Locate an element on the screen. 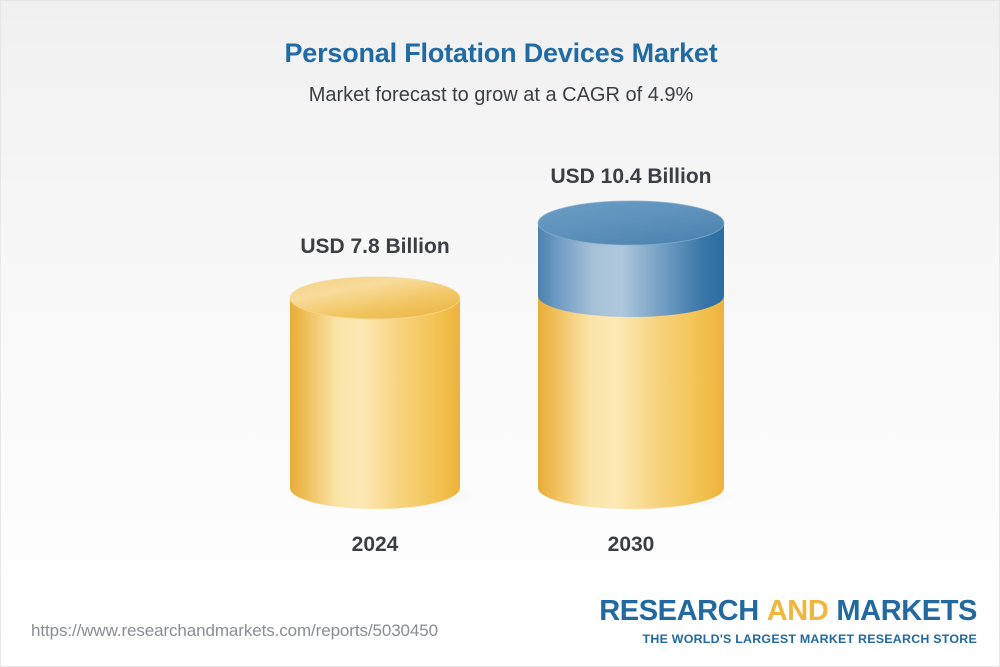  category-label-2030: 2030 is located at coordinates (631, 544).